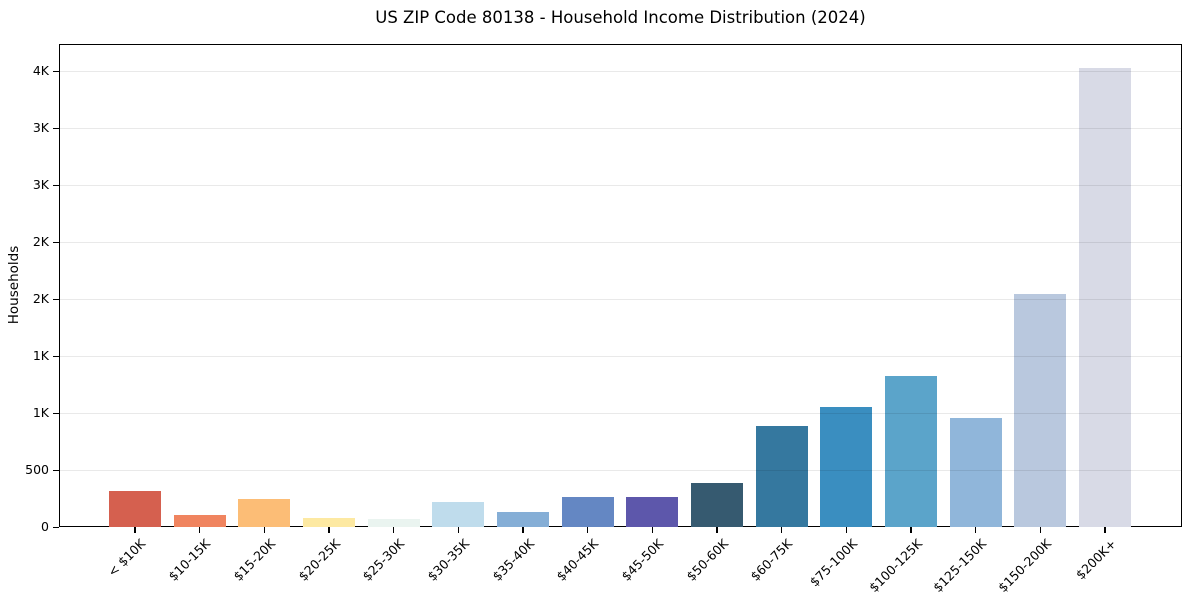 This screenshot has width=1189, height=595. Describe the element at coordinates (254, 560) in the screenshot. I see `x-tick-label: $15-20K` at that location.